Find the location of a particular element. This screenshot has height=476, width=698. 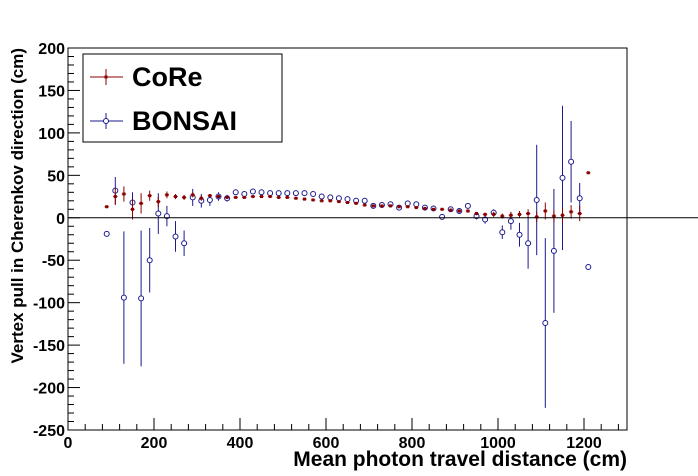

y-tick-label: -100 is located at coordinates (49, 304).